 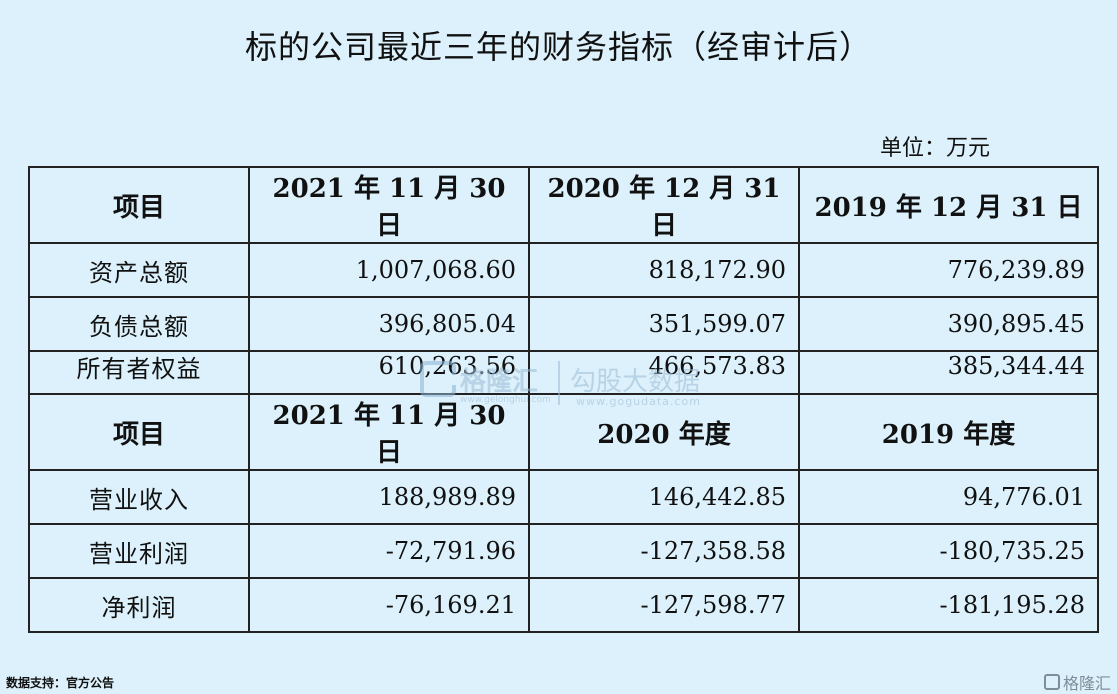 I want to click on gelonghui-logo-icon, so click(x=1051, y=682).